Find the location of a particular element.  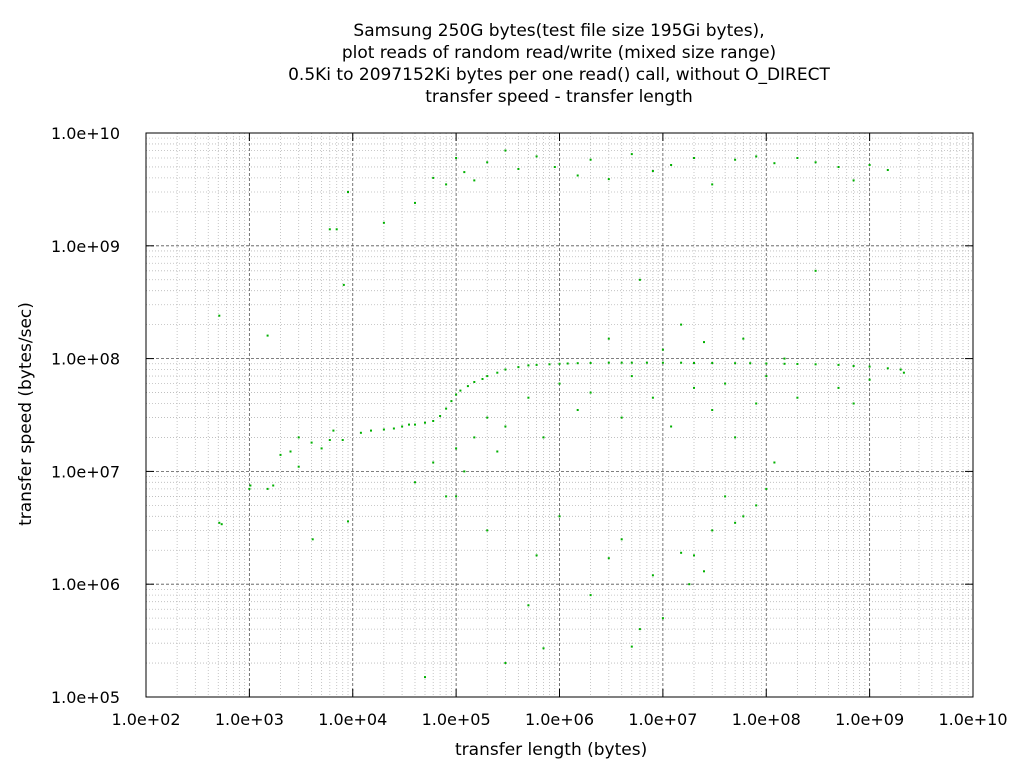

y-tick-label: 1.0e+10 is located at coordinates (85, 133).